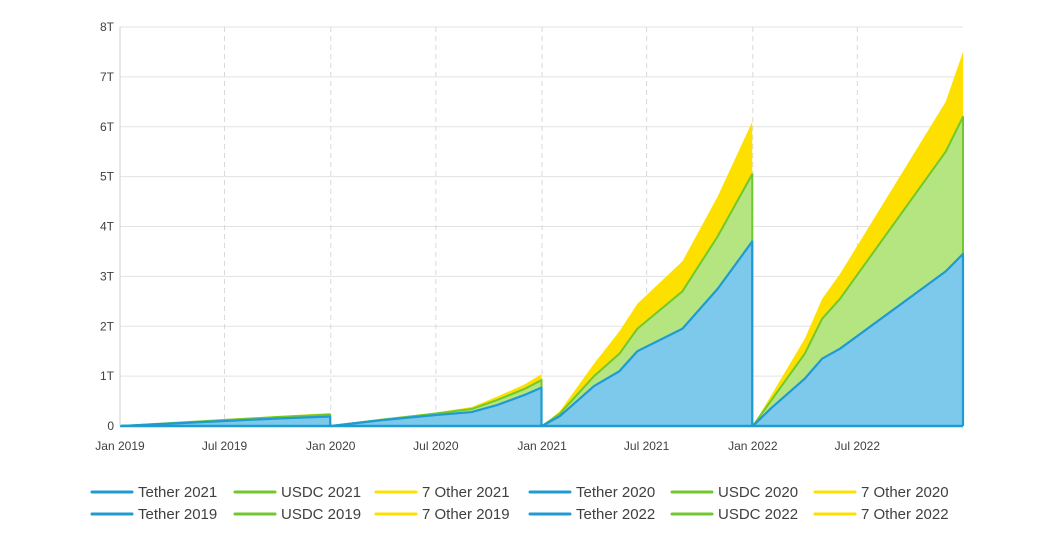 The height and width of the screenshot is (551, 1055). I want to click on legend-label: 7 Other 2021, so click(466, 492).